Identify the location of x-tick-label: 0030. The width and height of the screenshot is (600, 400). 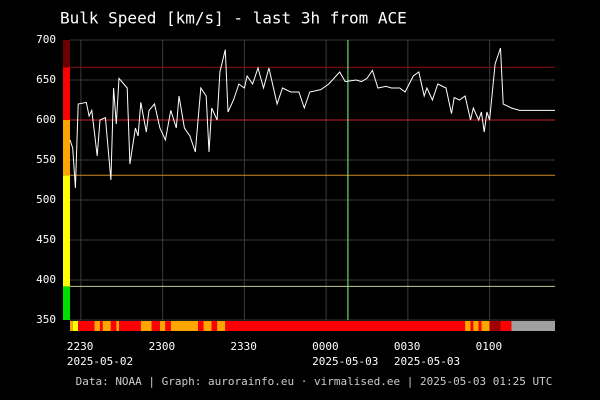
(407, 346).